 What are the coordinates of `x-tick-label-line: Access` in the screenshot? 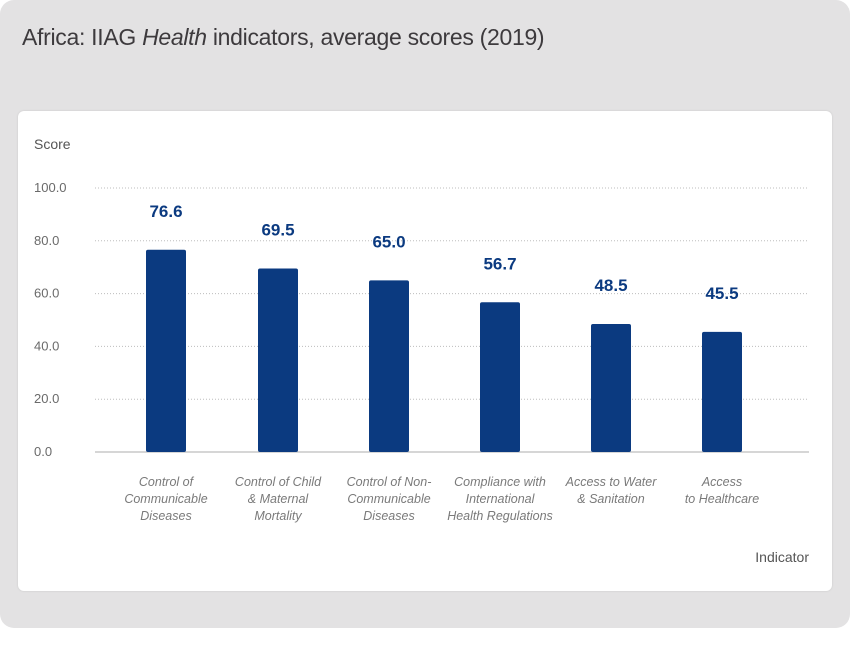 It's located at (721, 482).